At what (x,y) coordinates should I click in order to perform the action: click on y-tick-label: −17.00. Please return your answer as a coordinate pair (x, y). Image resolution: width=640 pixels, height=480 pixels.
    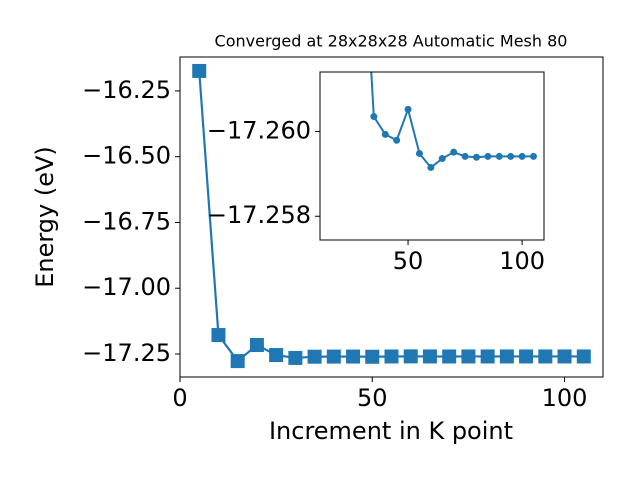
    Looking at the image, I should click on (126, 287).